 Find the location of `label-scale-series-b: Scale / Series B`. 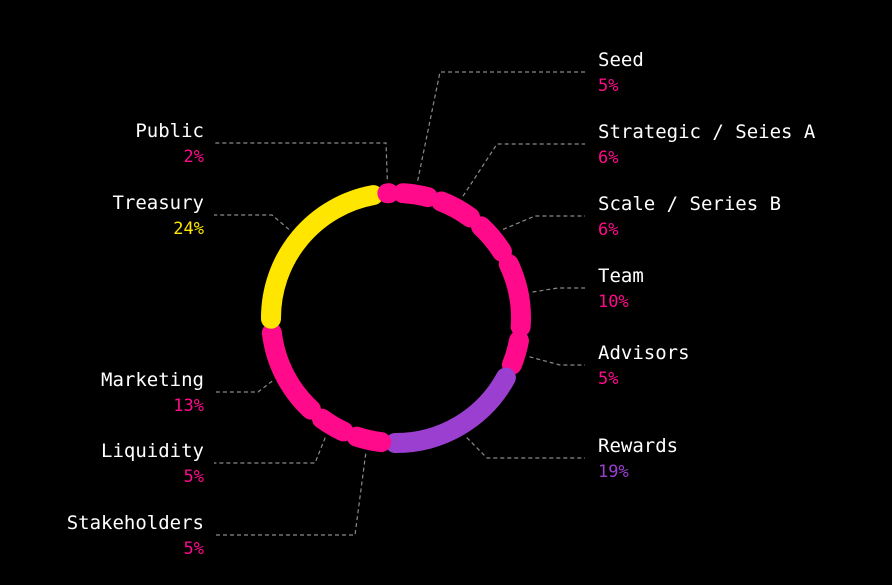

label-scale-series-b: Scale / Series B is located at coordinates (689, 204).